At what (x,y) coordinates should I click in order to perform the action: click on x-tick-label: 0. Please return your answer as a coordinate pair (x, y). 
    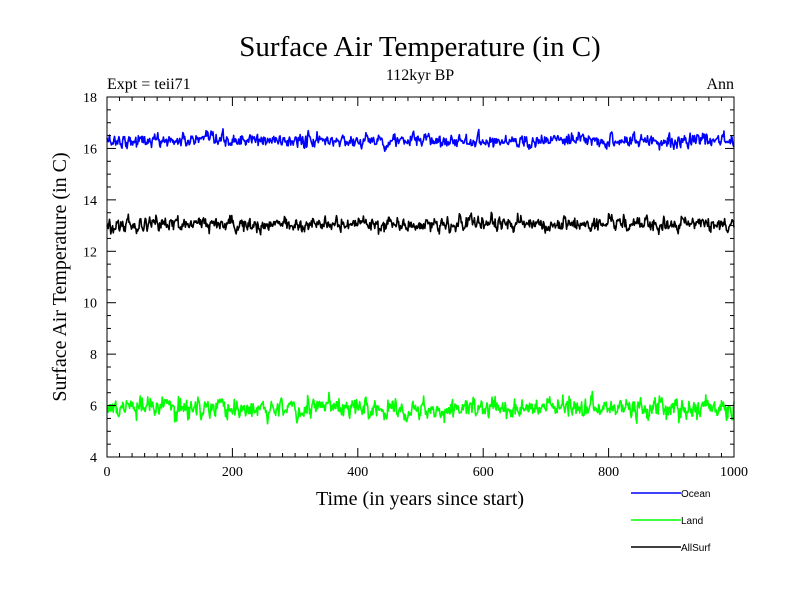
    Looking at the image, I should click on (107, 472).